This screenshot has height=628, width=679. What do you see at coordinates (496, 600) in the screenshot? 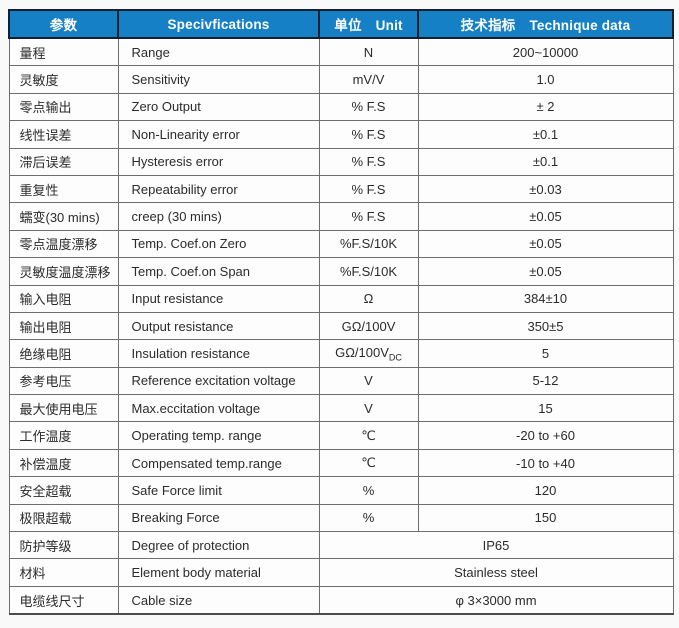
I see `cell-value-merged: φ 3×3000 mm` at bounding box center [496, 600].